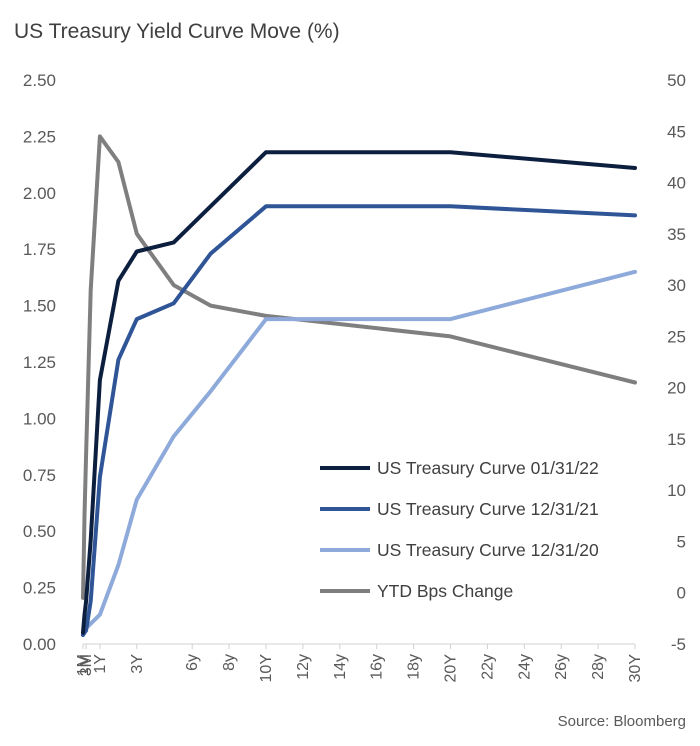  What do you see at coordinates (487, 667) in the screenshot?
I see `x-tick-label: 22y` at bounding box center [487, 667].